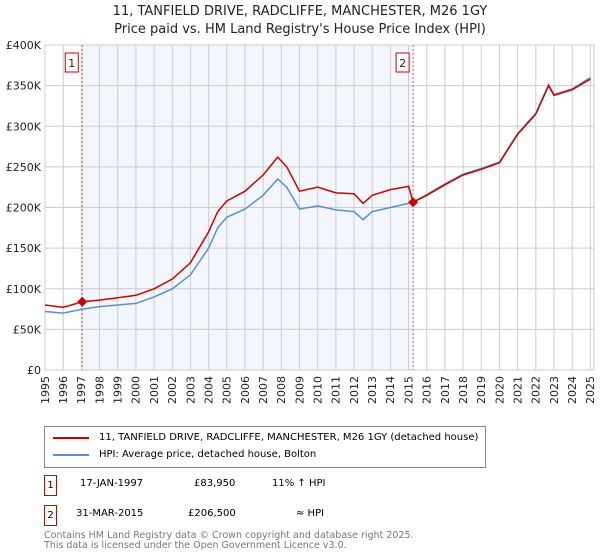 The image size is (600, 560). I want to click on y-tick-label: £50K, so click(27, 329).